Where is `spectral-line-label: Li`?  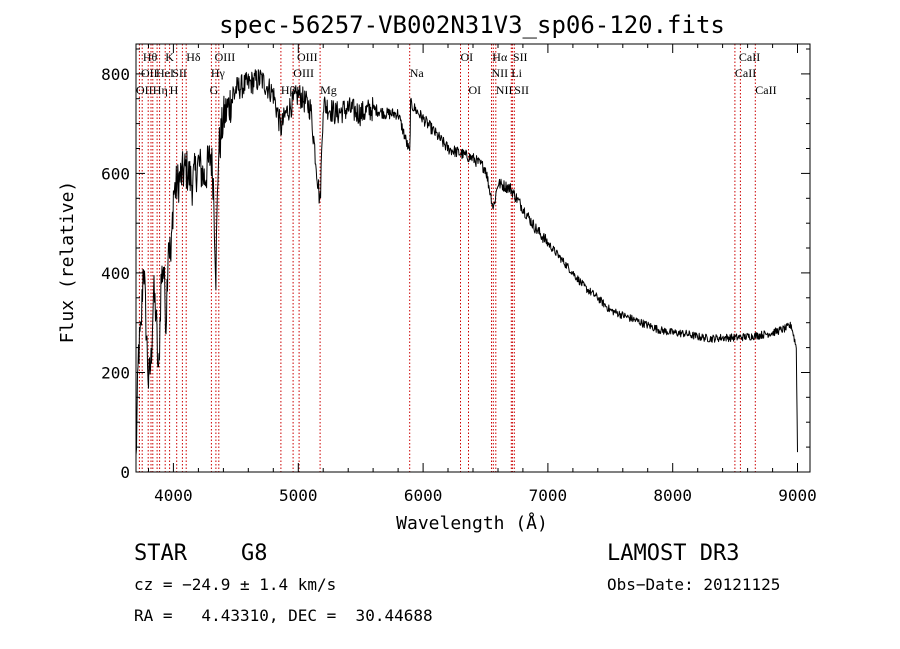
spectral-line-label: Li is located at coordinates (516, 73).